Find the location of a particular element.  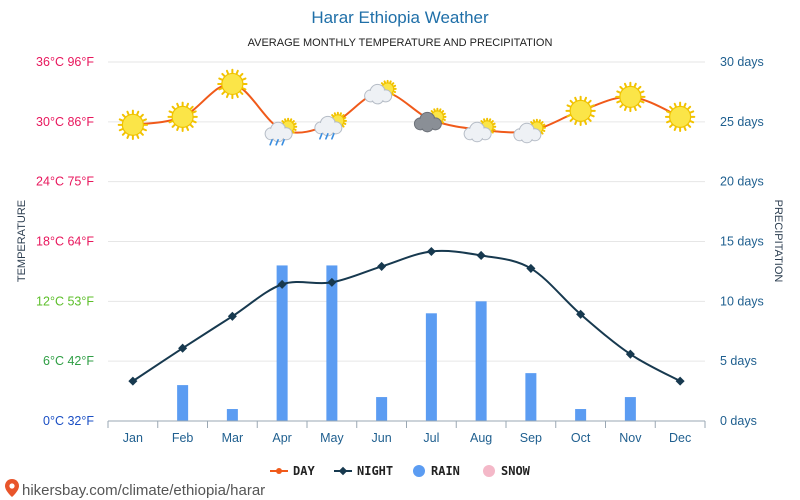

legend-item-night: NIGHT is located at coordinates (363, 471).